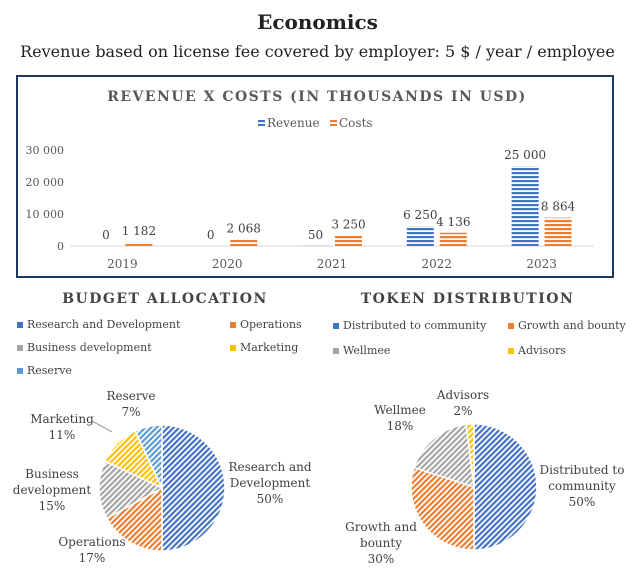 The height and width of the screenshot is (588, 635). Describe the element at coordinates (244, 228) in the screenshot. I see `costs-data-label: 2 068` at that location.